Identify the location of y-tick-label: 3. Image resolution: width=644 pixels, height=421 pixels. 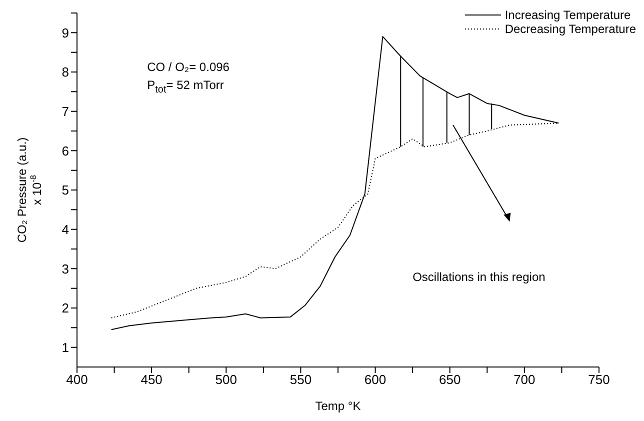
(65, 268).